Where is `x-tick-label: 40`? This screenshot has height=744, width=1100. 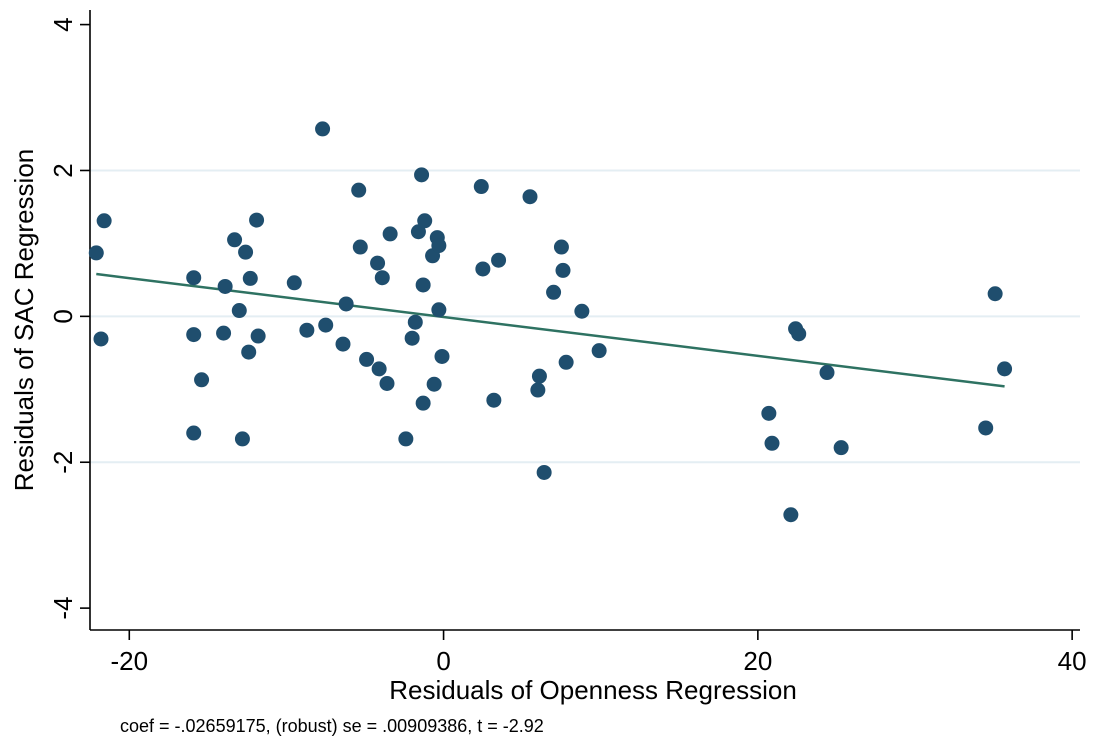 x-tick-label: 40 is located at coordinates (1072, 661).